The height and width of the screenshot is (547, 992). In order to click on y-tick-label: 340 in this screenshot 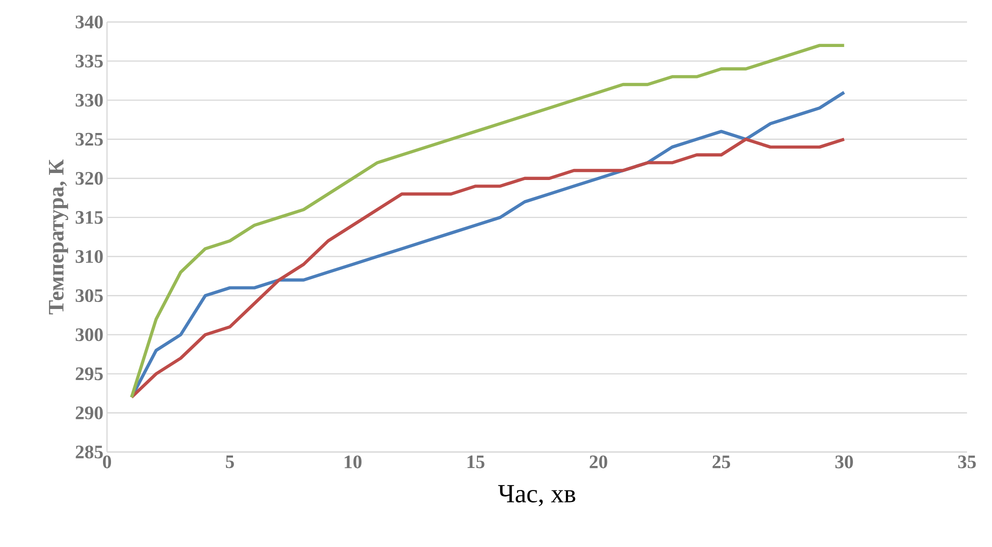, I will do `click(89, 22)`.